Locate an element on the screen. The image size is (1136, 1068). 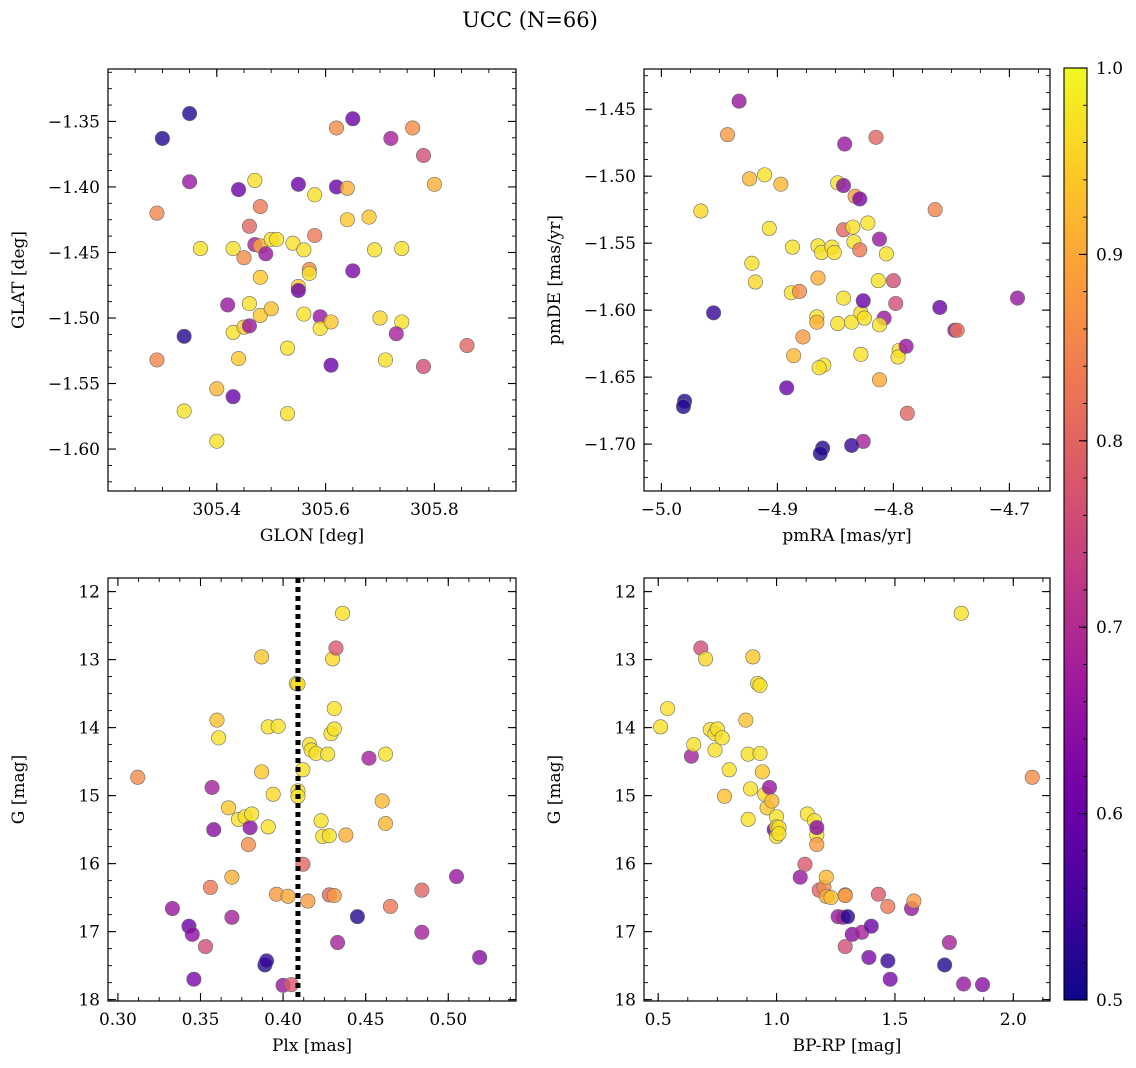
colorbar-tick-label: 1.0 is located at coordinates (1109, 69).